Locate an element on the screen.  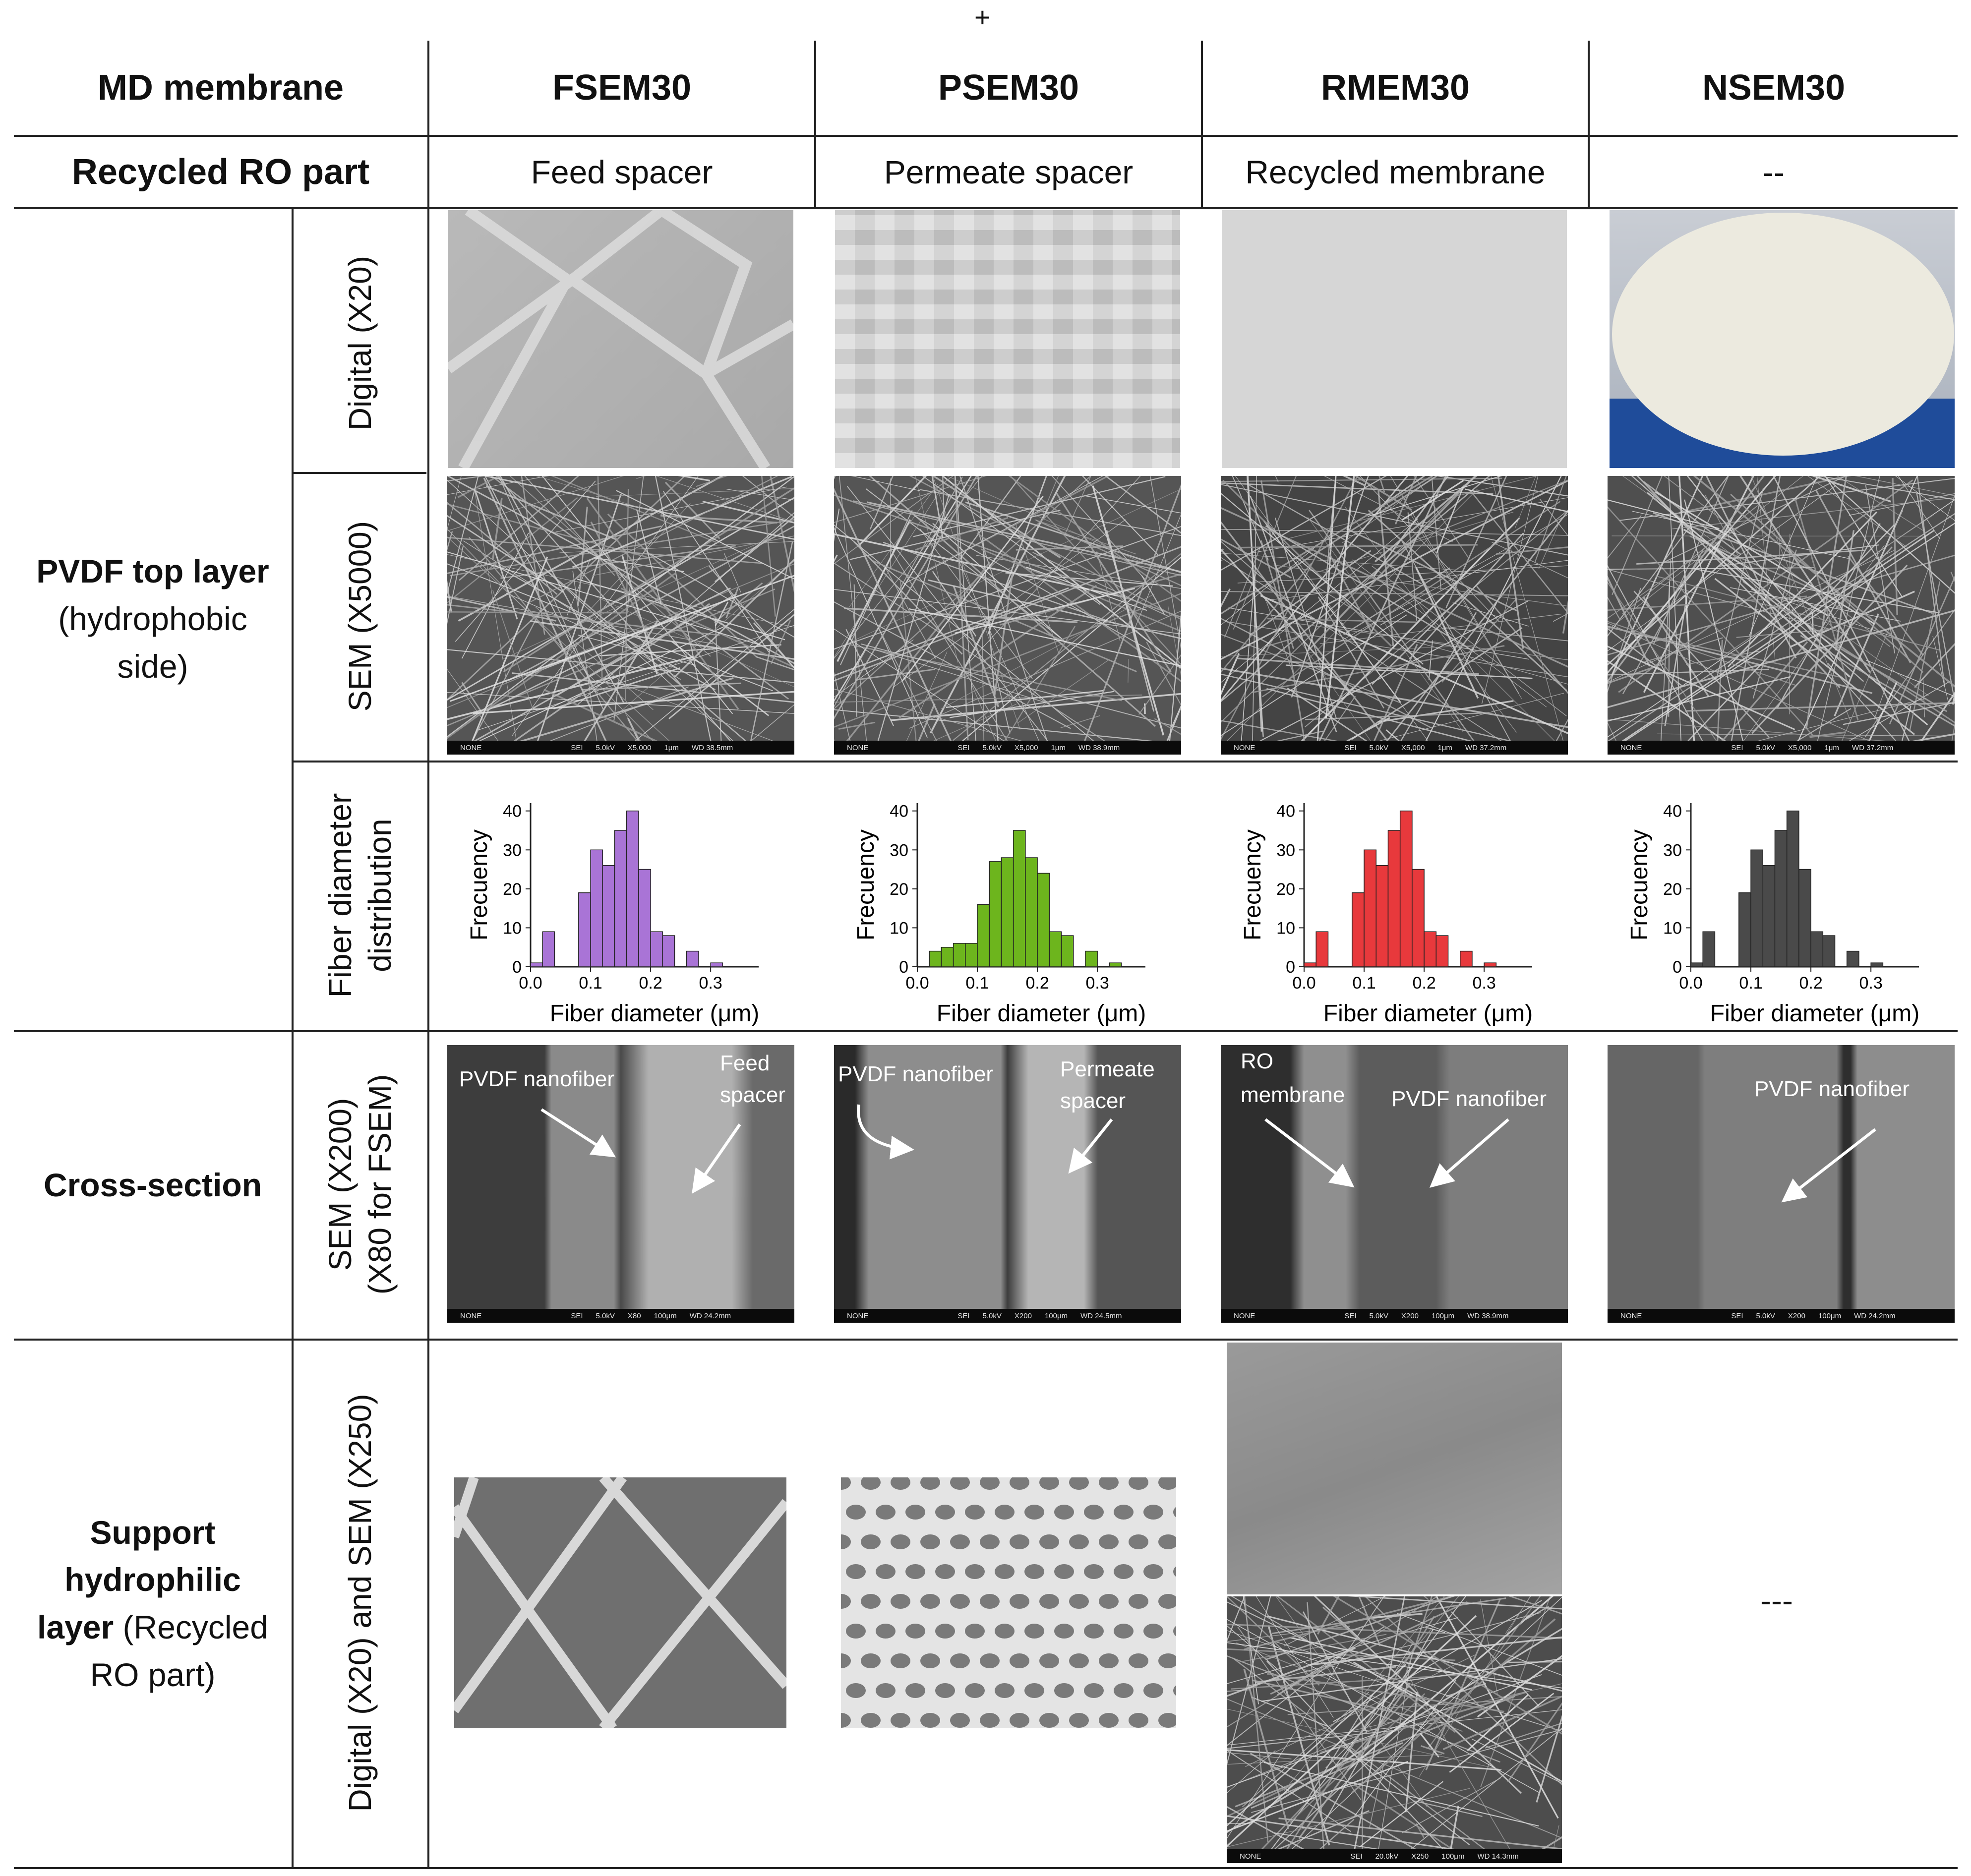
digital-image-nsem is located at coordinates (1783, 339).